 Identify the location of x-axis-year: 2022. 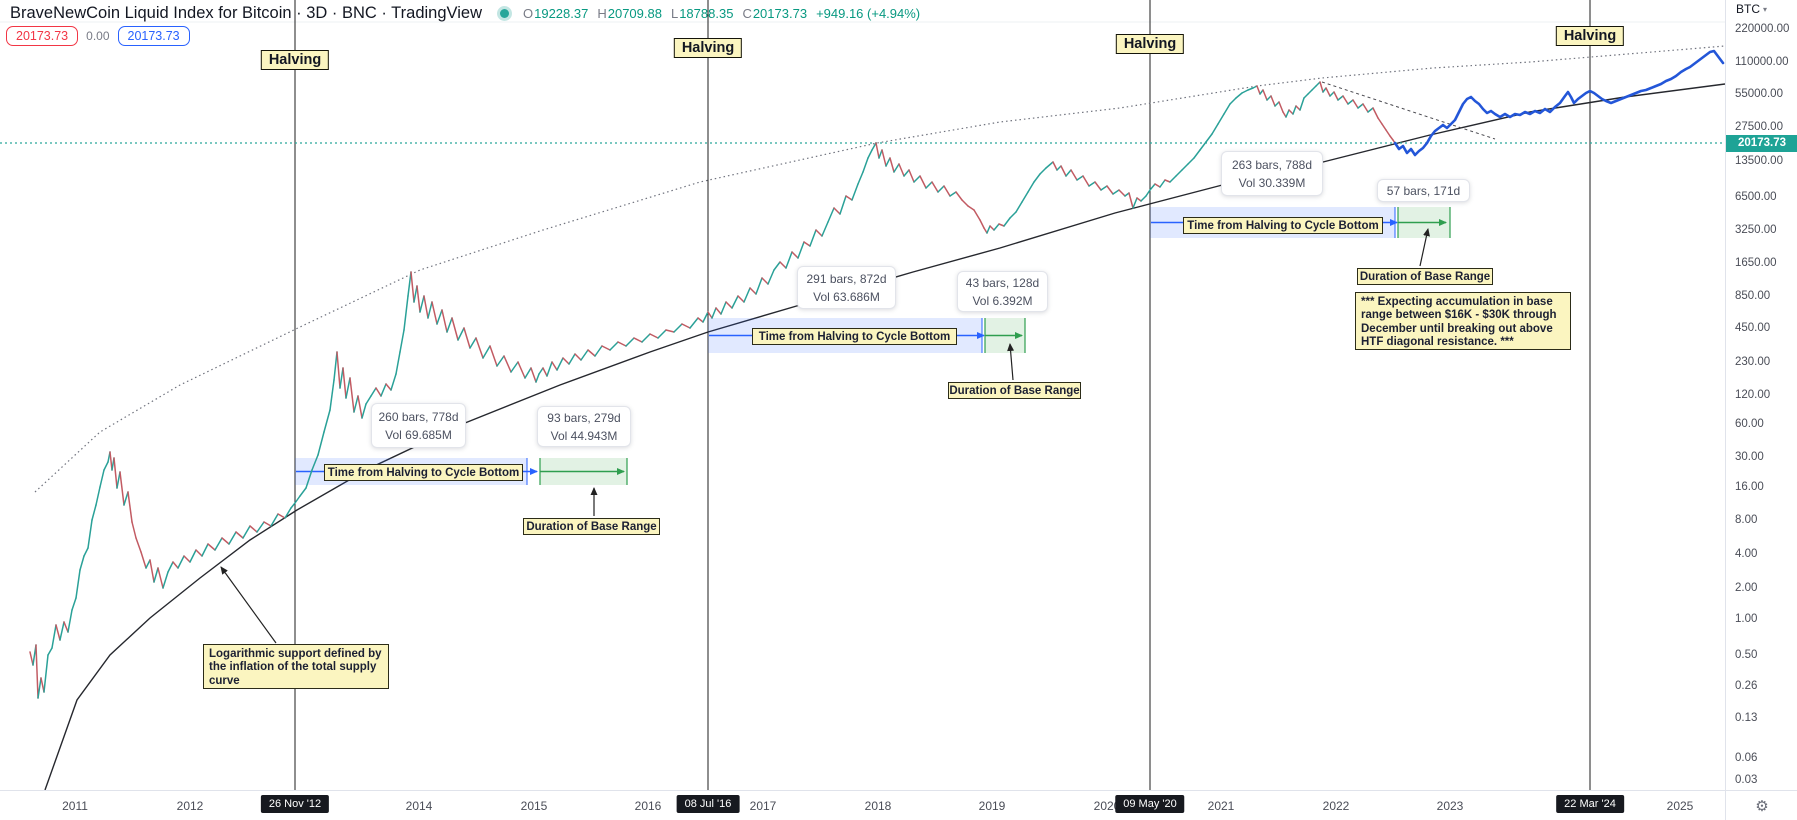
(1336, 806).